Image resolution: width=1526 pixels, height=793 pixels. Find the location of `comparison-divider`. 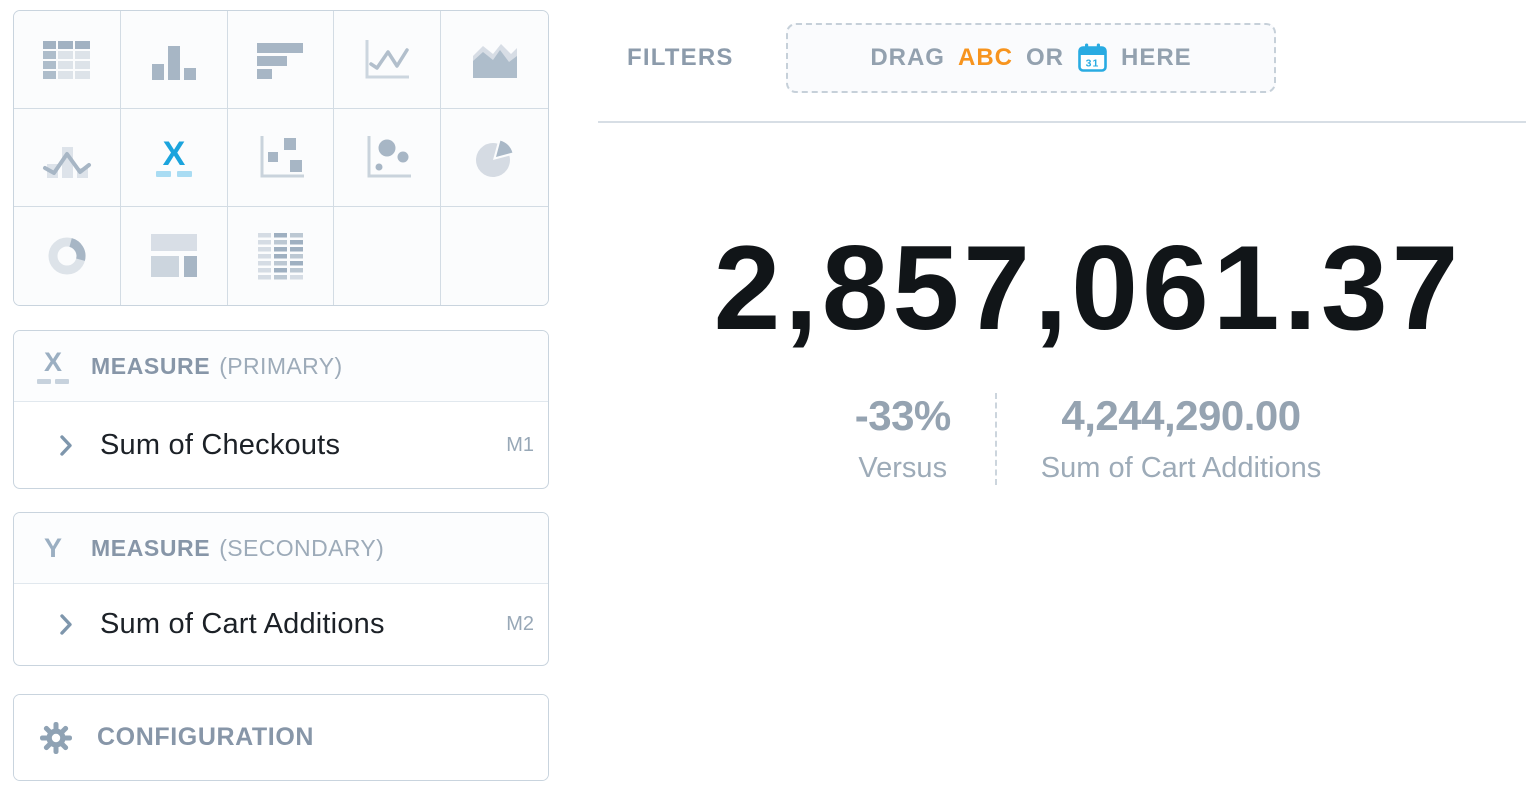

comparison-divider is located at coordinates (995, 439).